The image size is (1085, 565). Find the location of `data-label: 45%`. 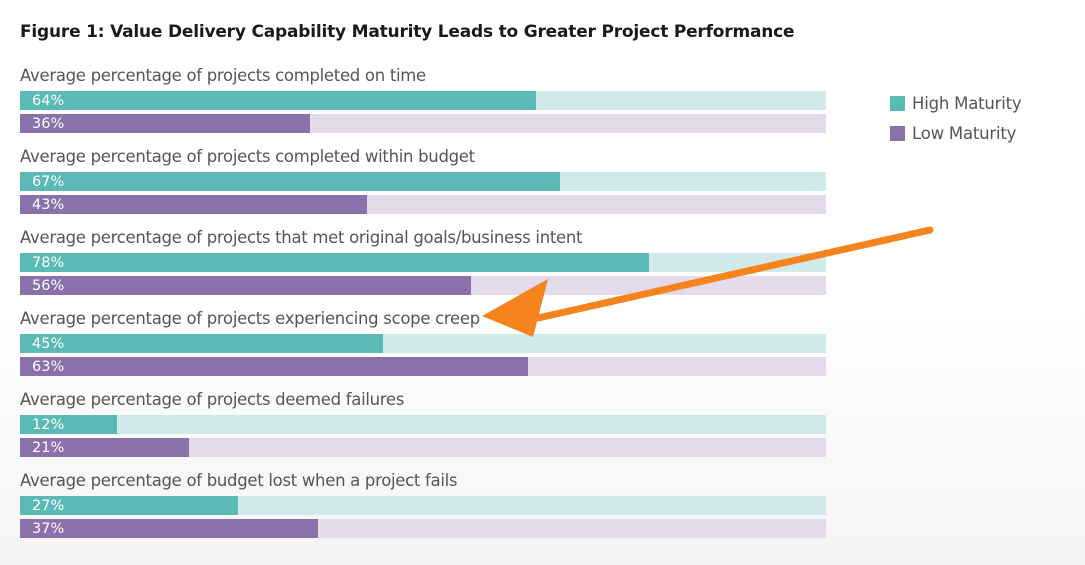

data-label: 45% is located at coordinates (48, 344).